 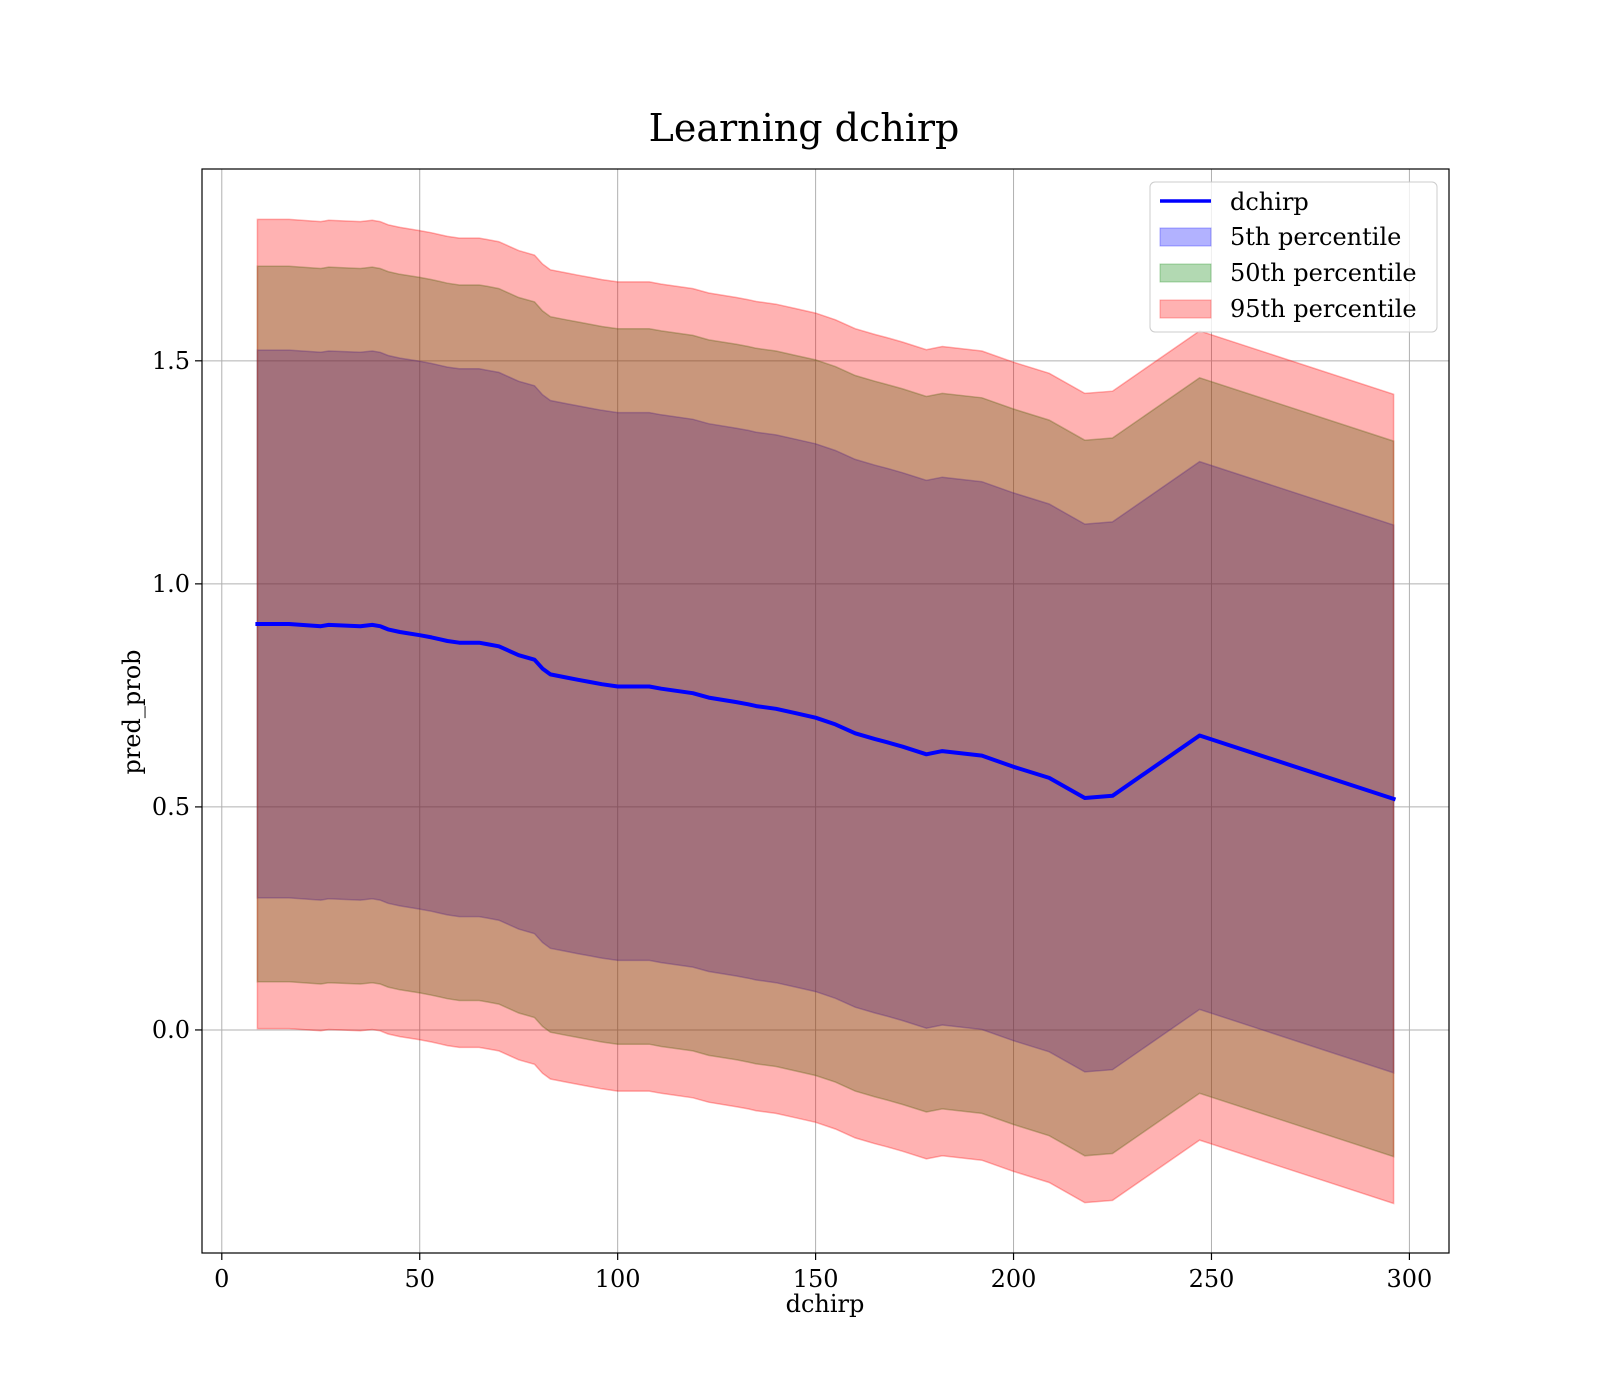 I want to click on x-tick-label: 100, so click(x=618, y=1279).